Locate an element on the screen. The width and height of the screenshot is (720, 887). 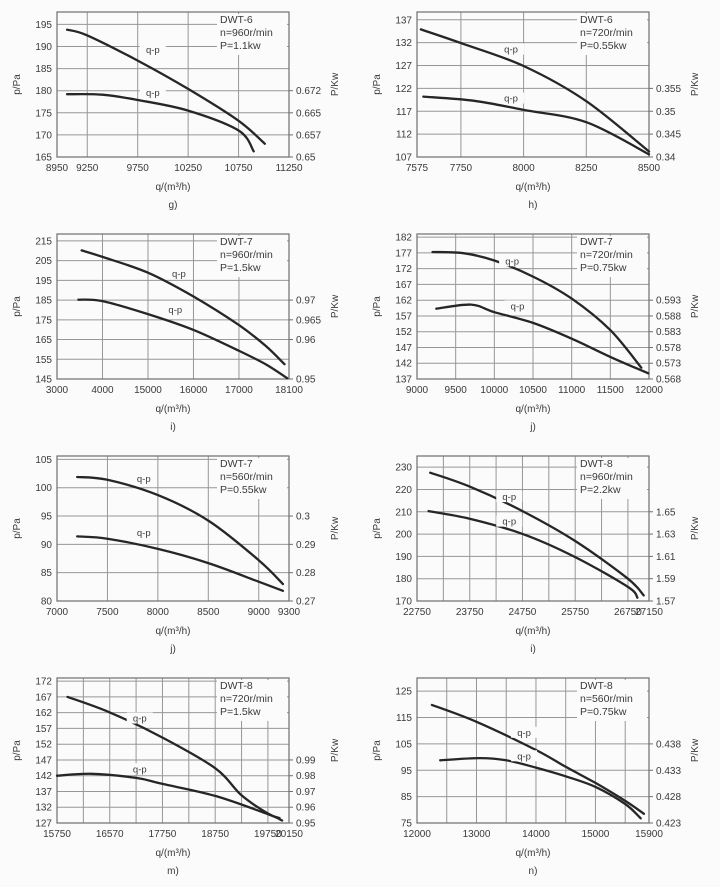
legend-title-line: P=1.5kw is located at coordinates (240, 712).